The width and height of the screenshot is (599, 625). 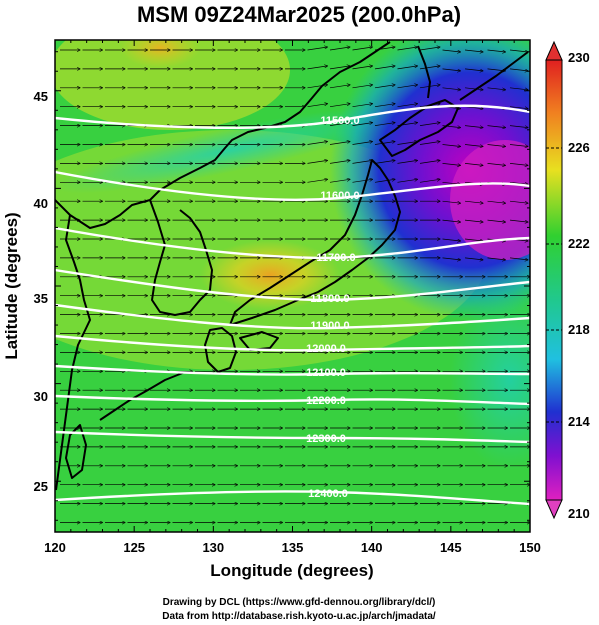 I want to click on y-tick-labels: 25 30 35 40 45, so click(x=41, y=291).